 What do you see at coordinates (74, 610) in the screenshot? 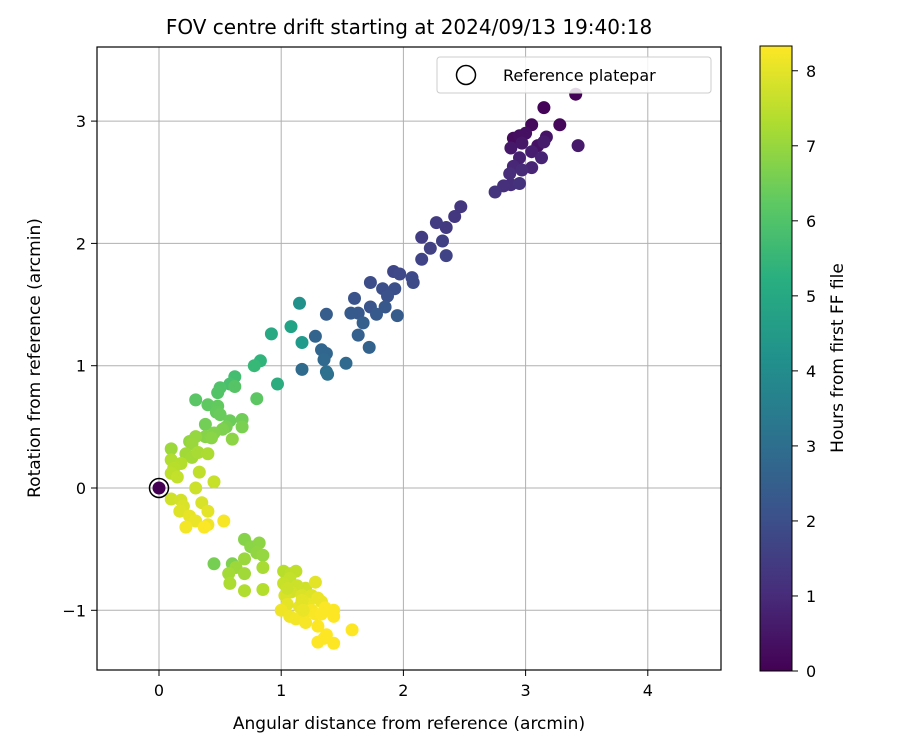
I see `y-tick-label: −1` at bounding box center [74, 610].